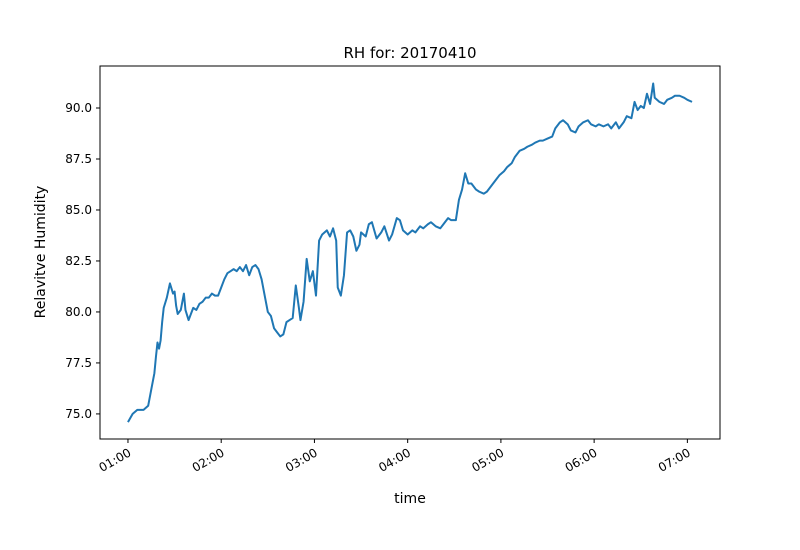 This screenshot has width=800, height=550. I want to click on y-tick-label: 77.5, so click(78, 363).